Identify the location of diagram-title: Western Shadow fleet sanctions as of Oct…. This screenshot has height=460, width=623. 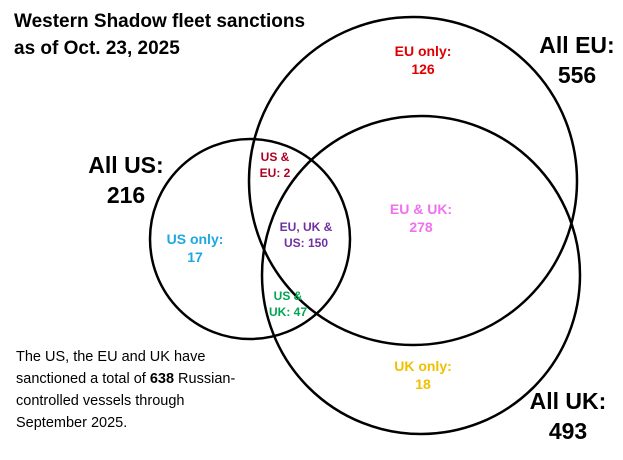
(159, 35).